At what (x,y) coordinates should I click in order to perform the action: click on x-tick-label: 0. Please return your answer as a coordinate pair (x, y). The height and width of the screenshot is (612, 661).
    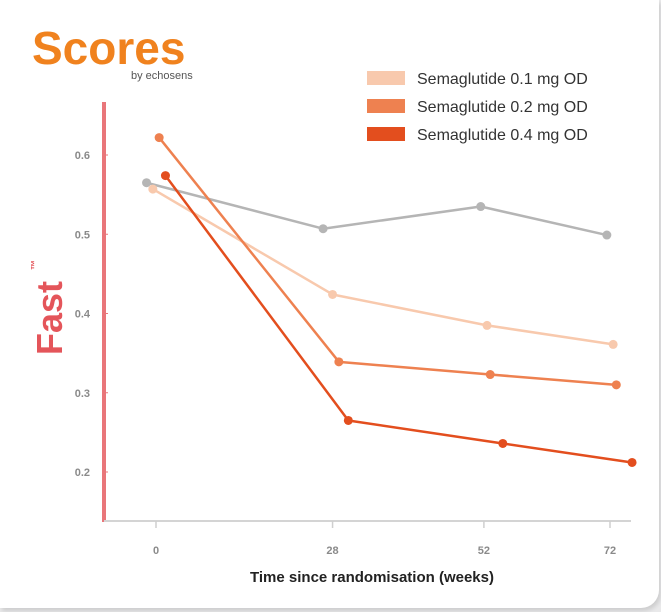
    Looking at the image, I should click on (156, 551).